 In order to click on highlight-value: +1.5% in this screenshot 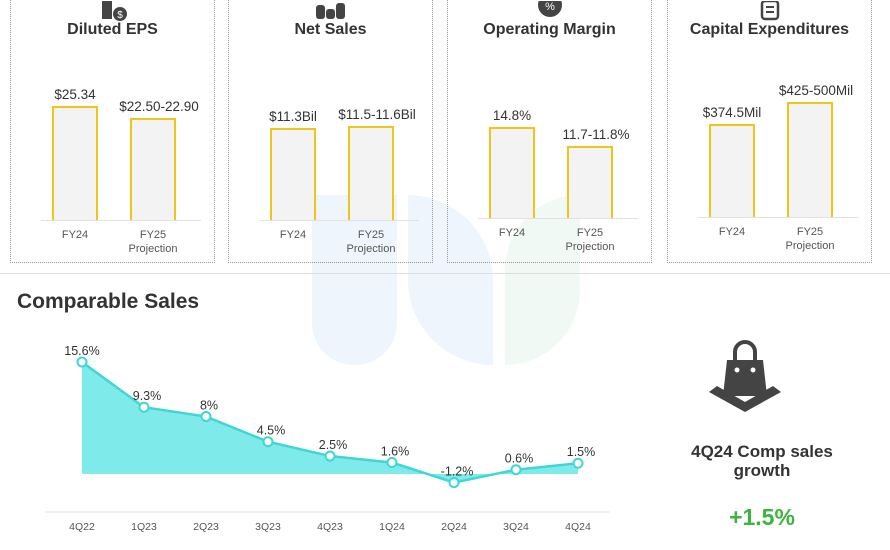, I will do `click(762, 517)`.